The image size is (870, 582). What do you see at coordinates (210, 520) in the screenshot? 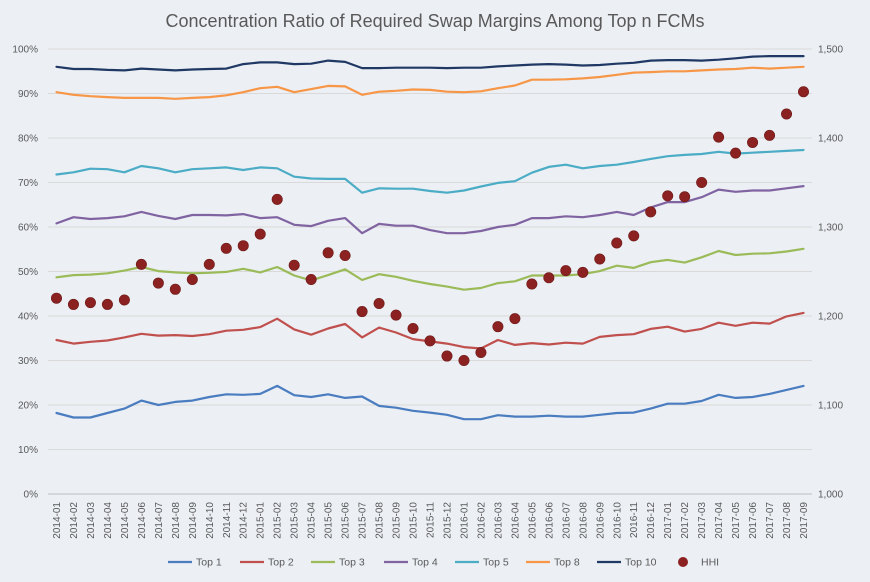
I see `x-axis-tick-label: 2014-10` at bounding box center [210, 520].